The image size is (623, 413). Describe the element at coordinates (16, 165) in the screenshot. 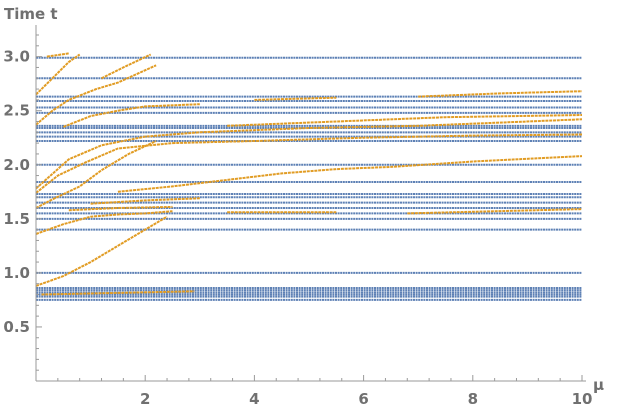

I see `y-tick-label: 2.0` at that location.